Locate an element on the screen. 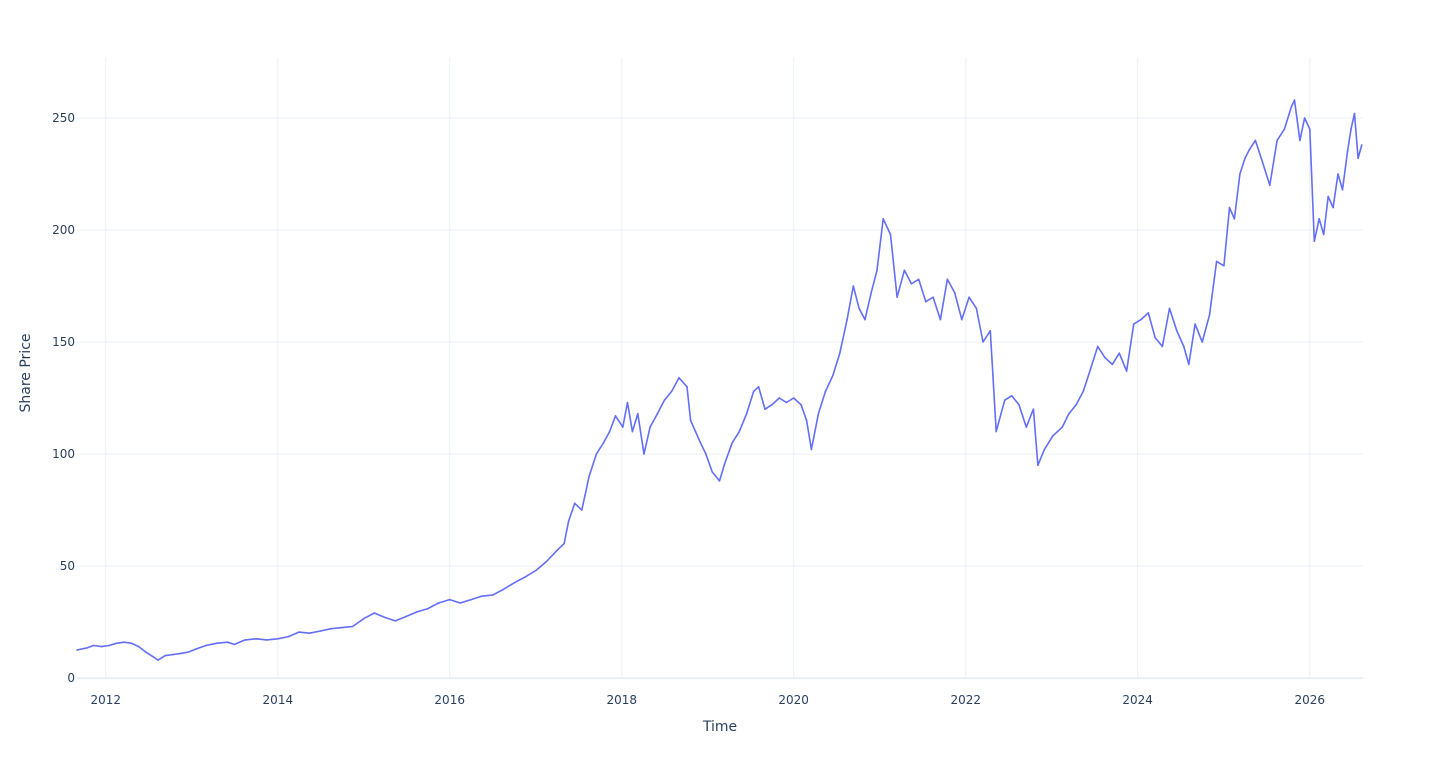 The image size is (1440, 768). y-tick-label: 100 is located at coordinates (63, 454).